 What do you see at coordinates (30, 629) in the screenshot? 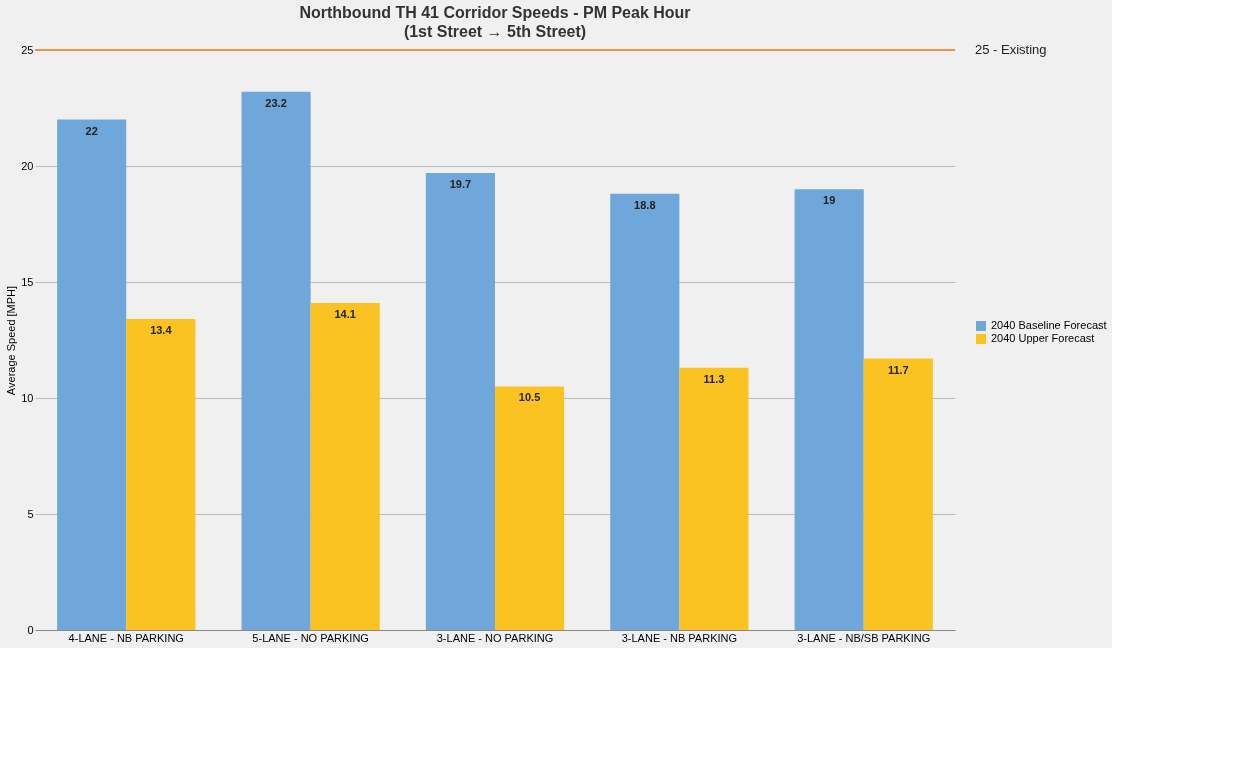
I see `y-tick-label: 0` at bounding box center [30, 629].